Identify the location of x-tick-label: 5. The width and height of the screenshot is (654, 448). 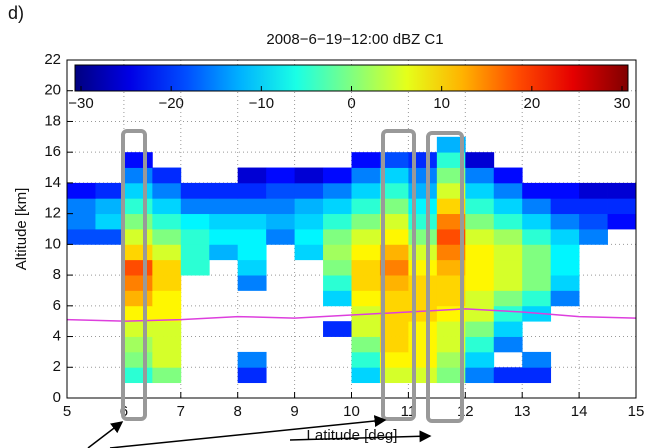
(67, 411).